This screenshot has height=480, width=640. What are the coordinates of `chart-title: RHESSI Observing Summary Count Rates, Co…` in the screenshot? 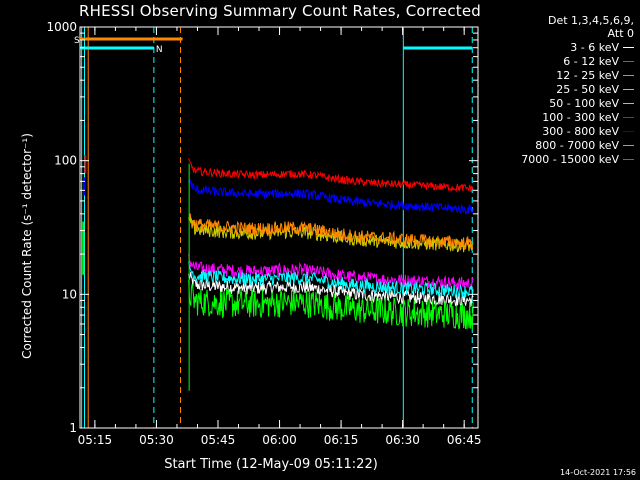 It's located at (279, 11).